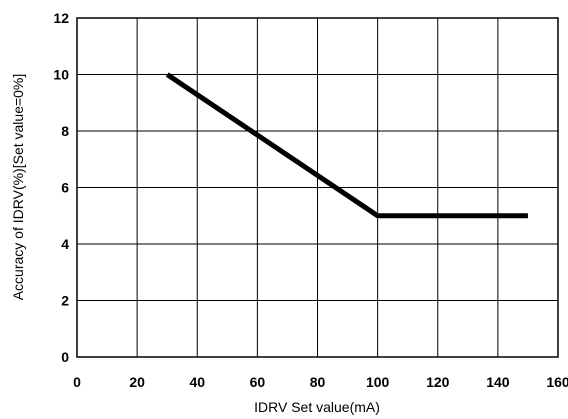 This screenshot has width=568, height=419. Describe the element at coordinates (65, 357) in the screenshot. I see `y-tick-label: 0` at that location.